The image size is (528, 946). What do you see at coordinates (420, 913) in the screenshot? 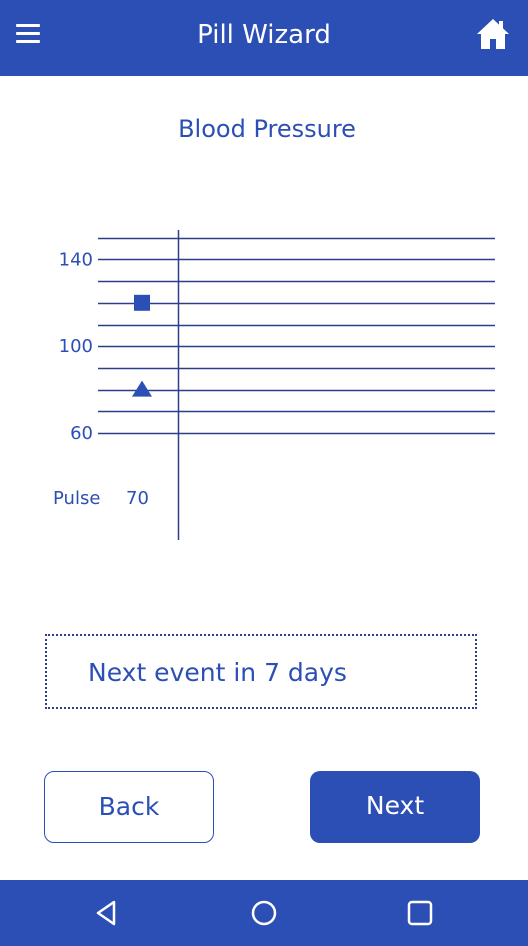
I see `recents-square-icon` at bounding box center [420, 913].